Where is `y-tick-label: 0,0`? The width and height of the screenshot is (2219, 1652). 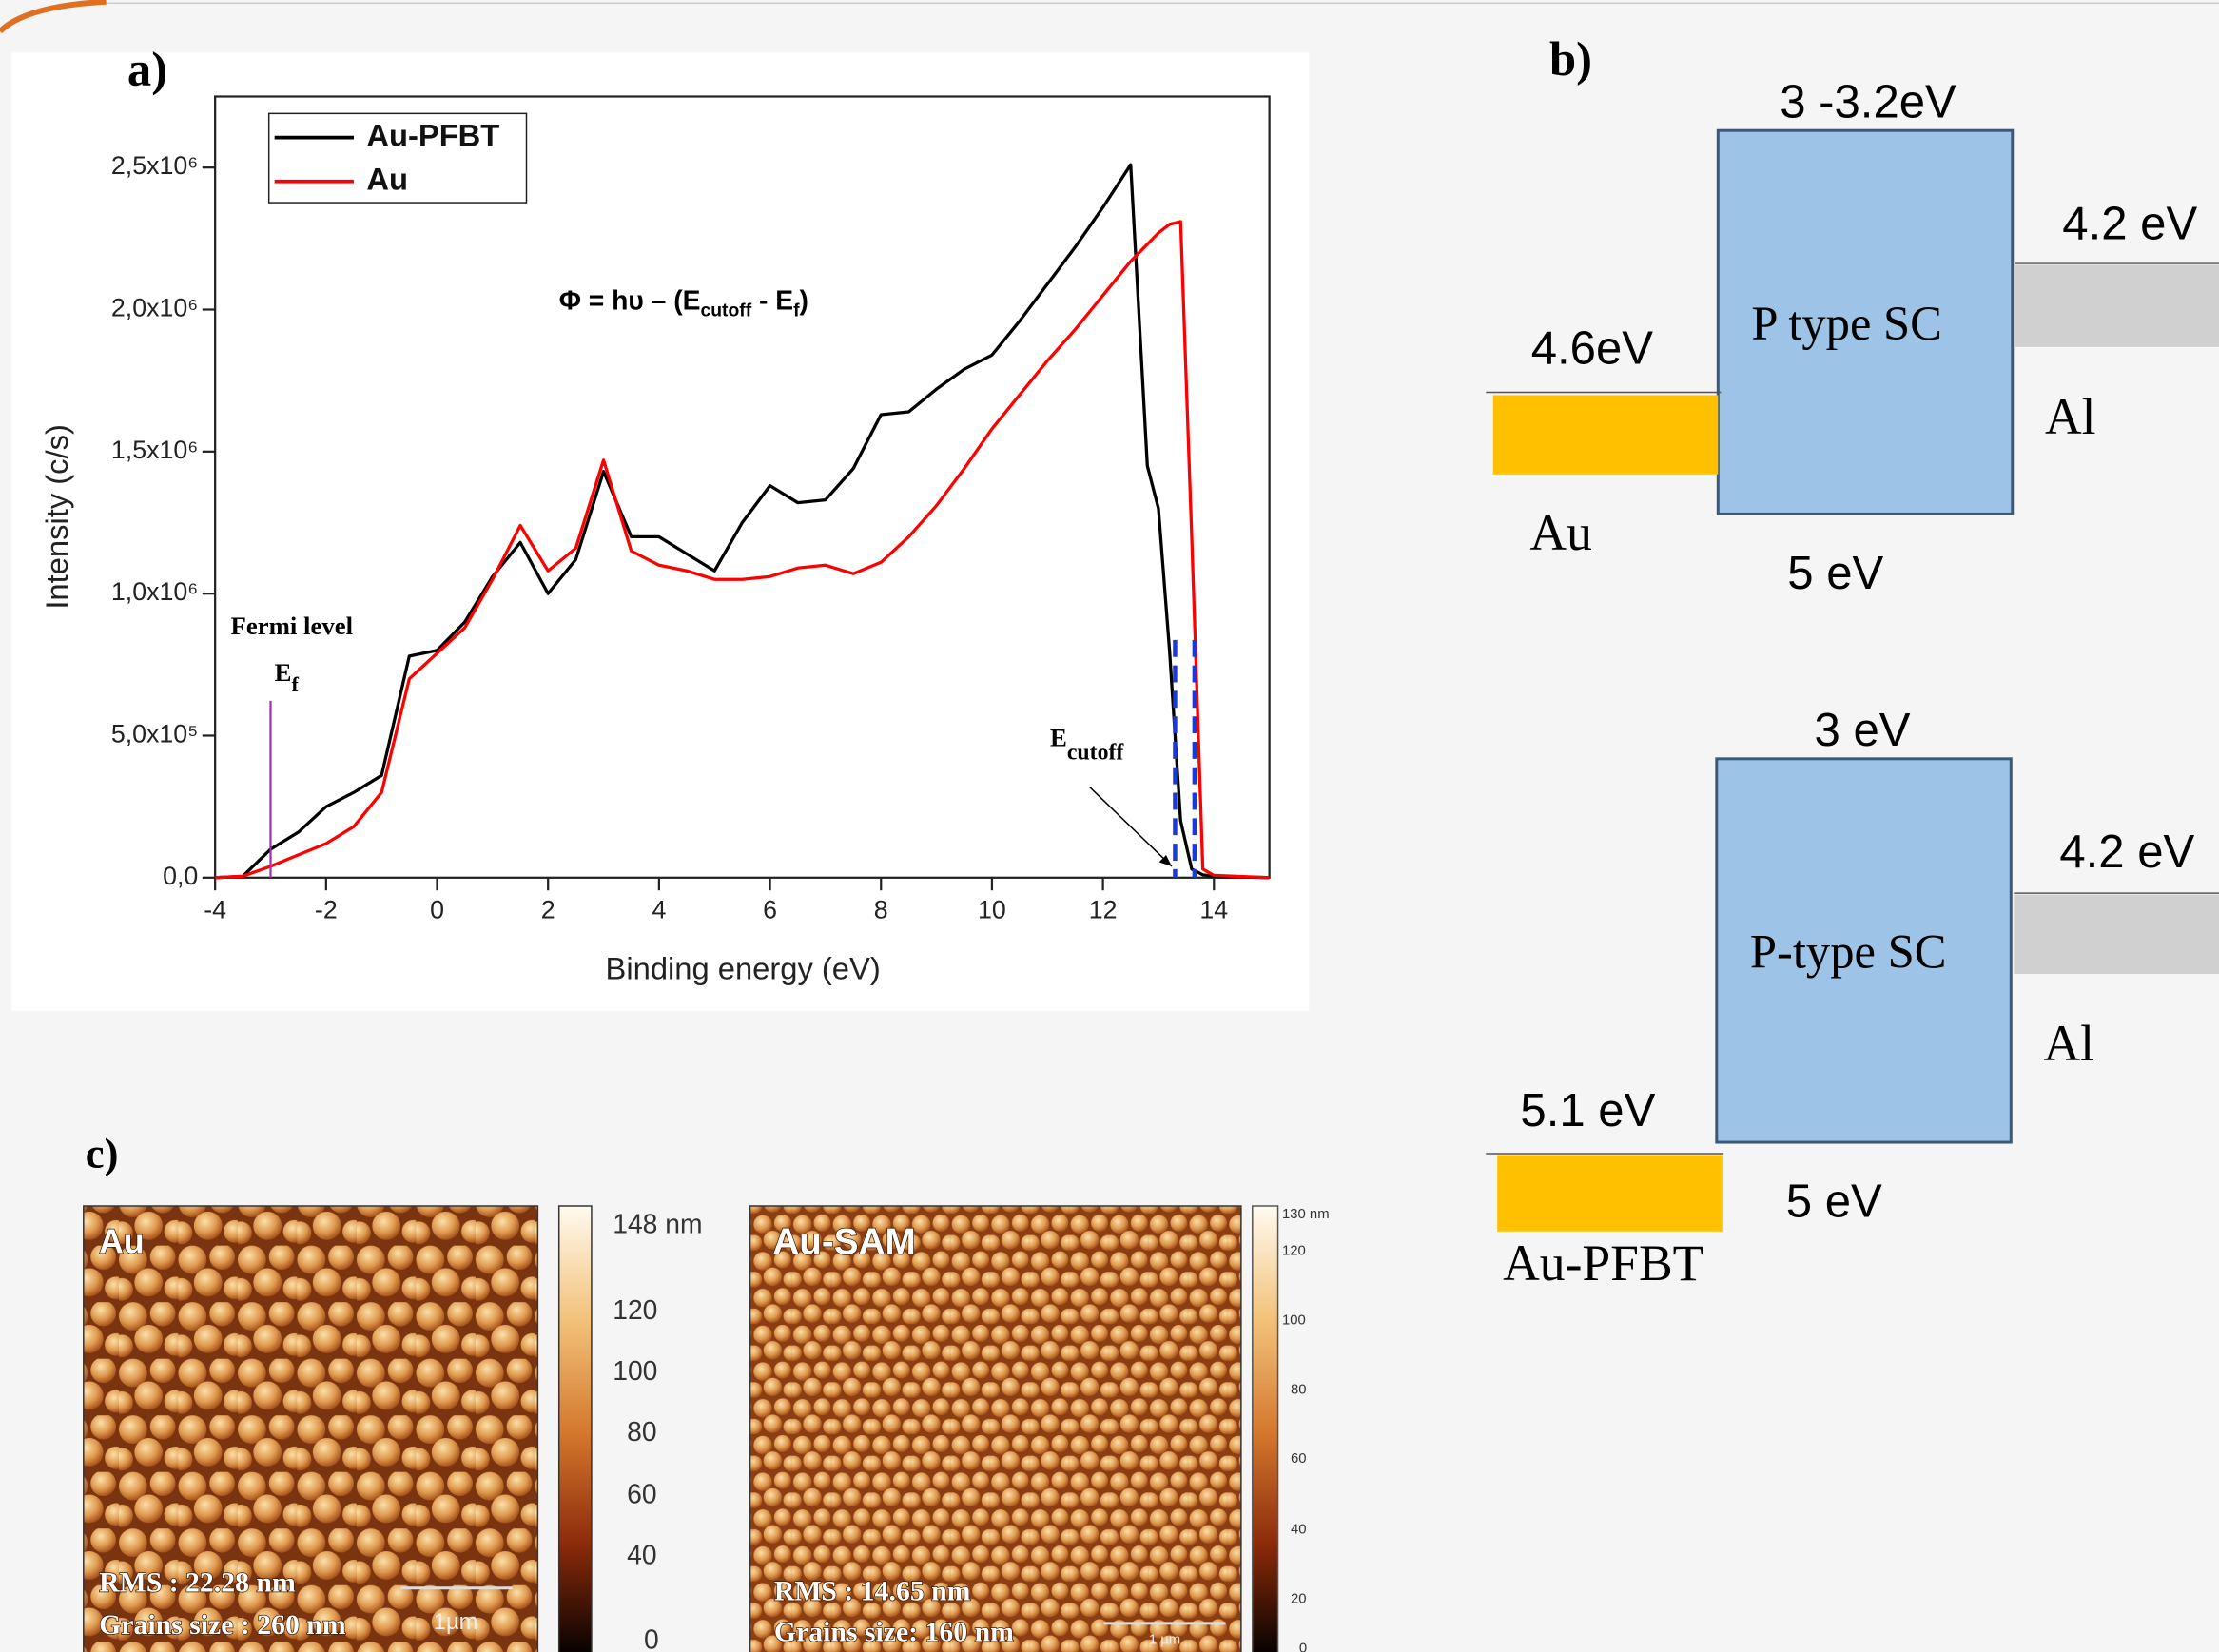
y-tick-label: 0,0 is located at coordinates (180, 876).